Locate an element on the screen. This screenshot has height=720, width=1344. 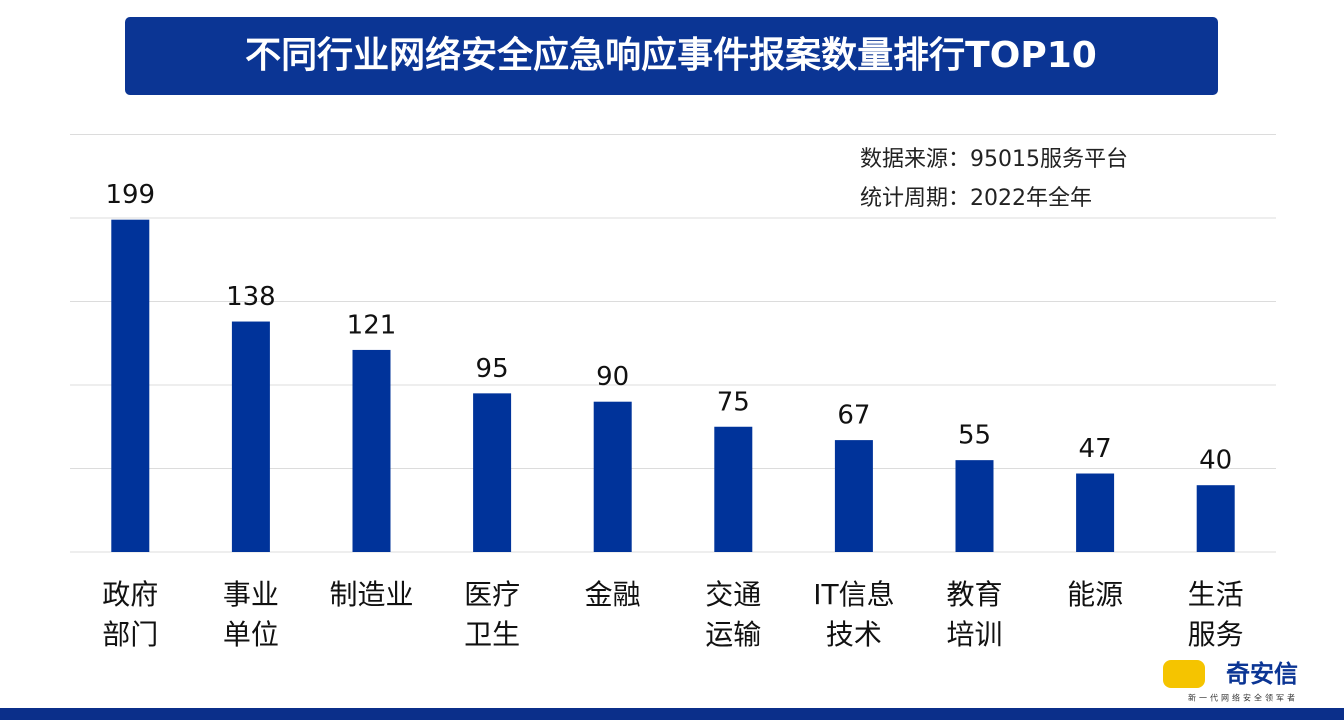
x-tick-label: 能源 is located at coordinates (1095, 594).